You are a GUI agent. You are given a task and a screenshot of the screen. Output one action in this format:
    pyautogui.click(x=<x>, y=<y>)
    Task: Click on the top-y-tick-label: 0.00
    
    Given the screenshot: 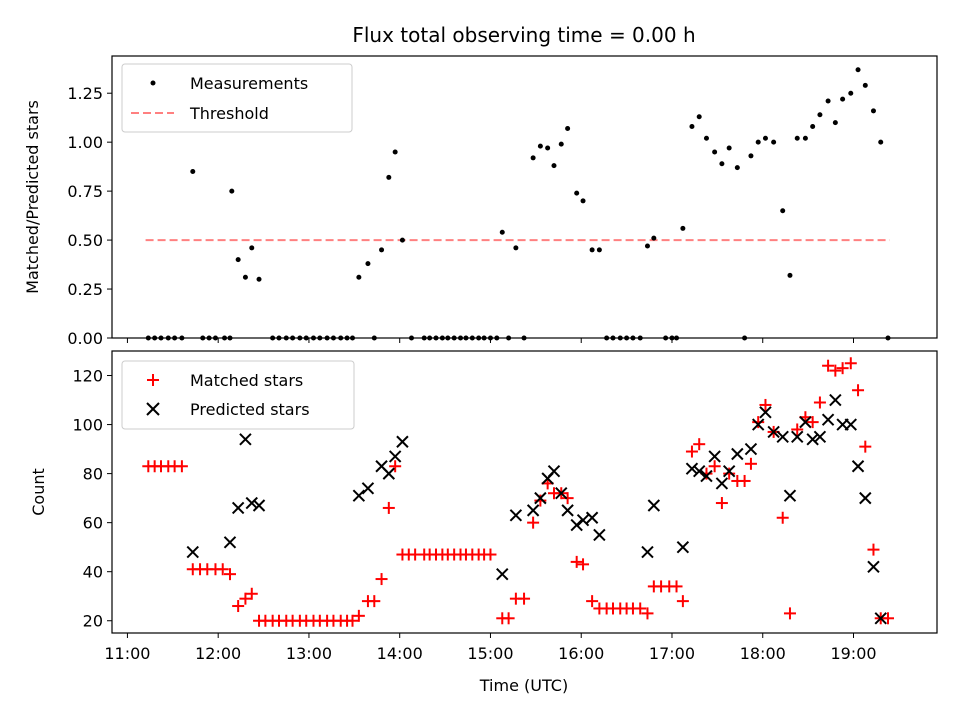 What is the action you would take?
    pyautogui.click(x=85, y=338)
    